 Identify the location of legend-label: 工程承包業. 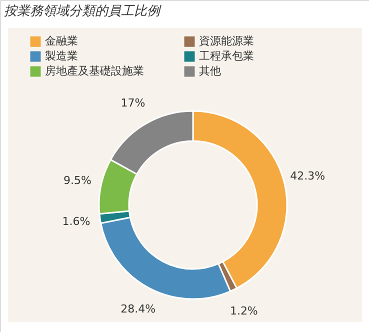
(226, 56).